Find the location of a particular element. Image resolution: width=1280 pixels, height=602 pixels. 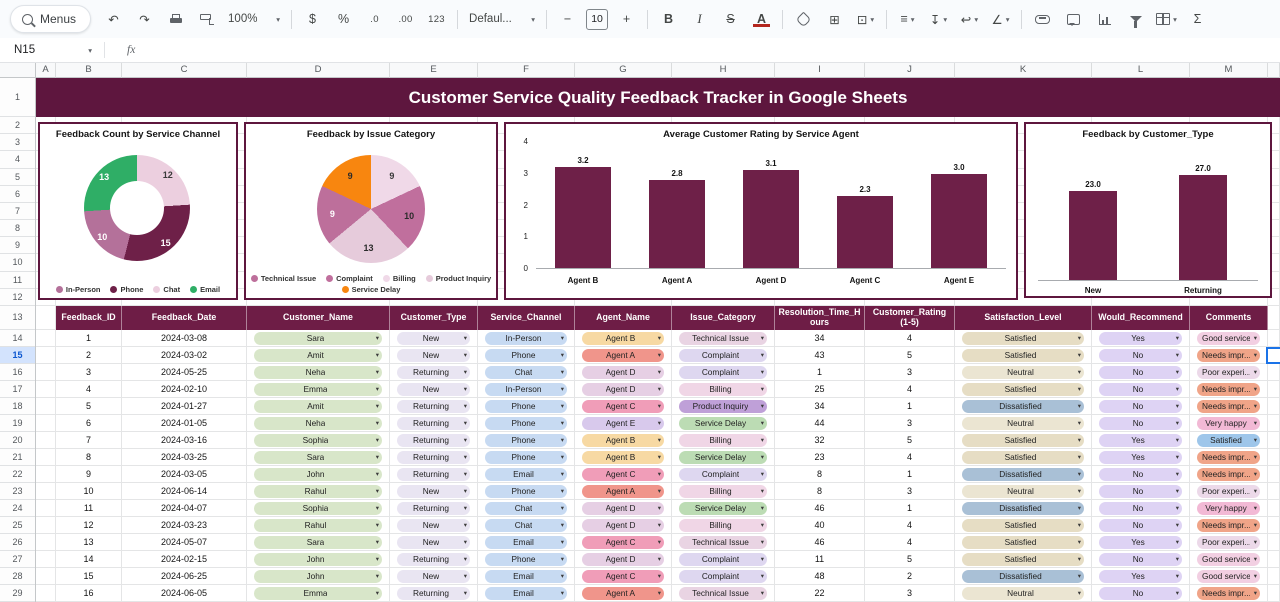

row-header-1: 1 is located at coordinates (17, 97).